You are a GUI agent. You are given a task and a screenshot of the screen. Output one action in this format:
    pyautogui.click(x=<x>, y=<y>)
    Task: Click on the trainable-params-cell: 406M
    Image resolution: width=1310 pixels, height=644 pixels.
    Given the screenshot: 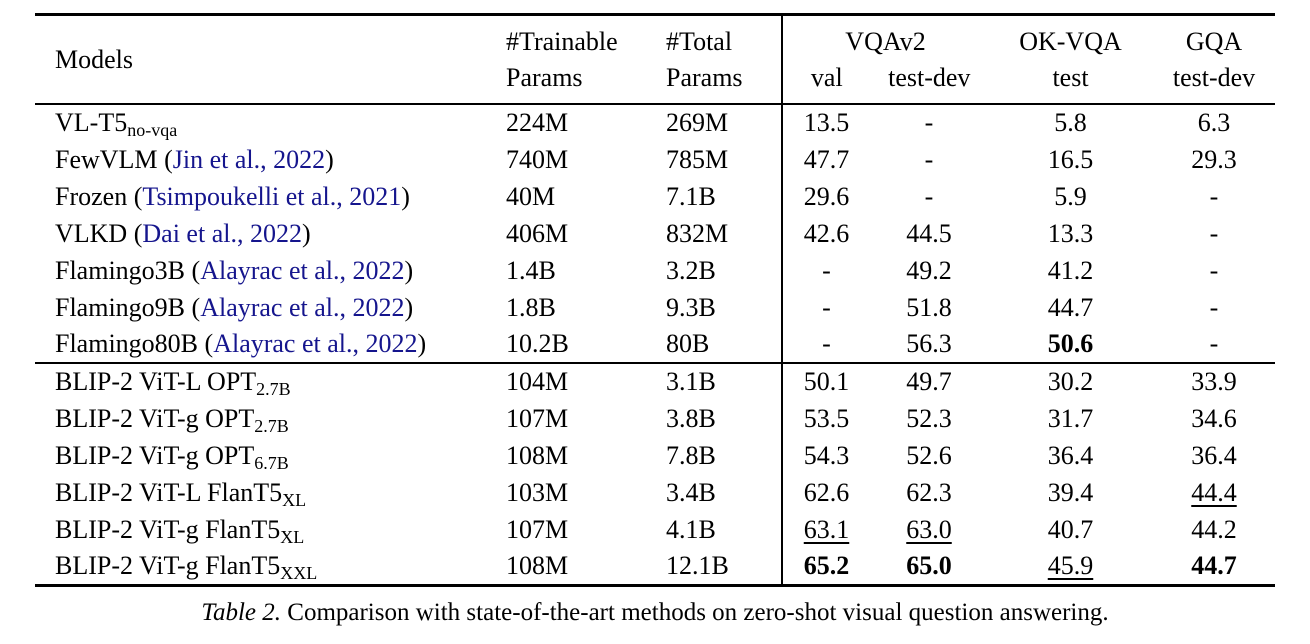 What is the action you would take?
    pyautogui.click(x=580, y=233)
    